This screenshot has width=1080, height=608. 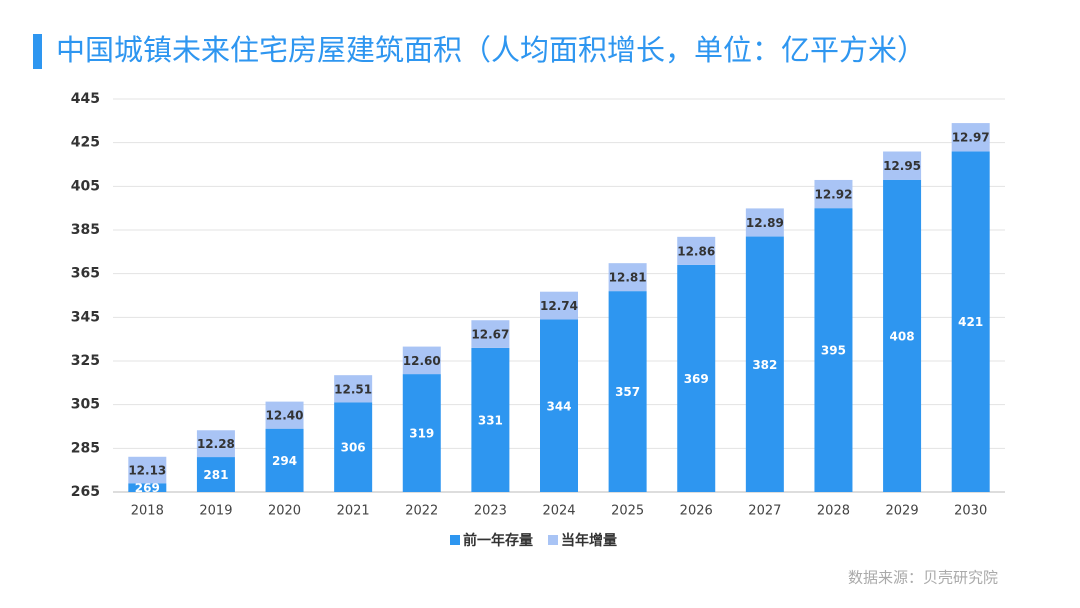 I want to click on x-tick-label: 2029, so click(x=902, y=511).